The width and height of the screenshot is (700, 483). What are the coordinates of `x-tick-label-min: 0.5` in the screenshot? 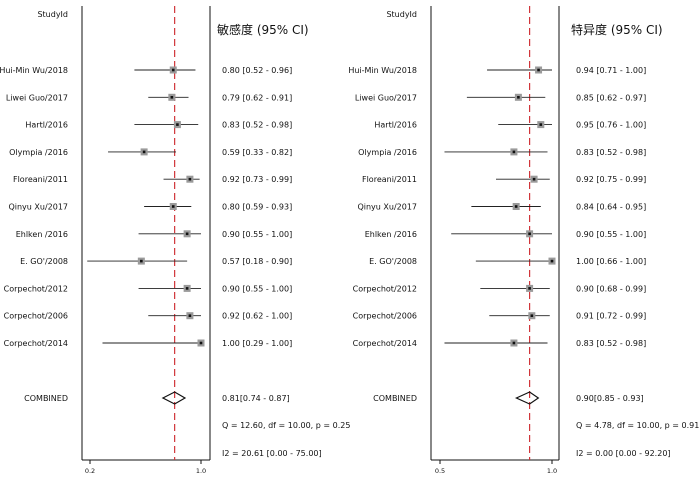 It's located at (440, 471).